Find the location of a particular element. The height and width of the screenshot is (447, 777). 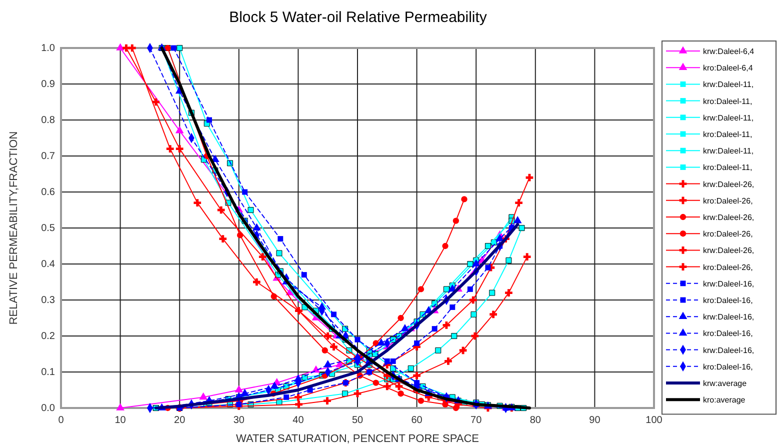

legend-label: krw:average is located at coordinates (725, 383).